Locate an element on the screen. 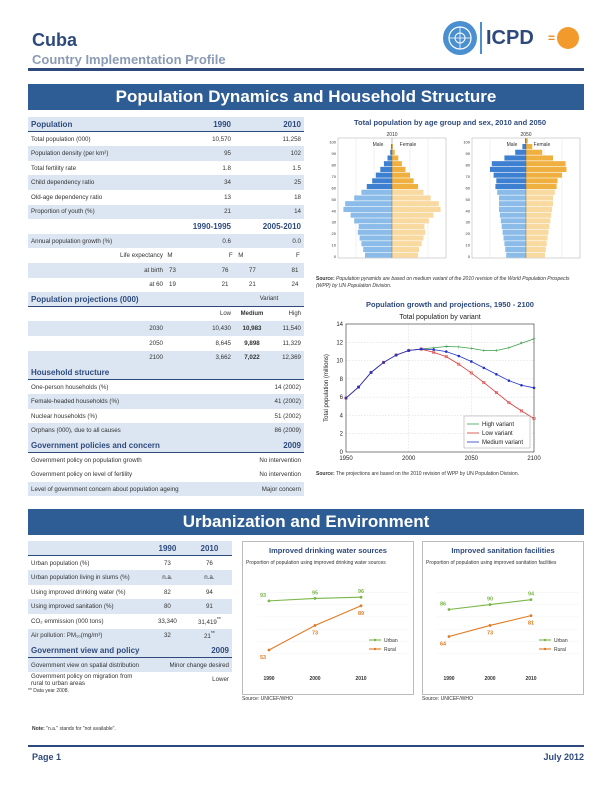 The image size is (612, 792). water-title: Improved drinking water sources is located at coordinates (328, 550).